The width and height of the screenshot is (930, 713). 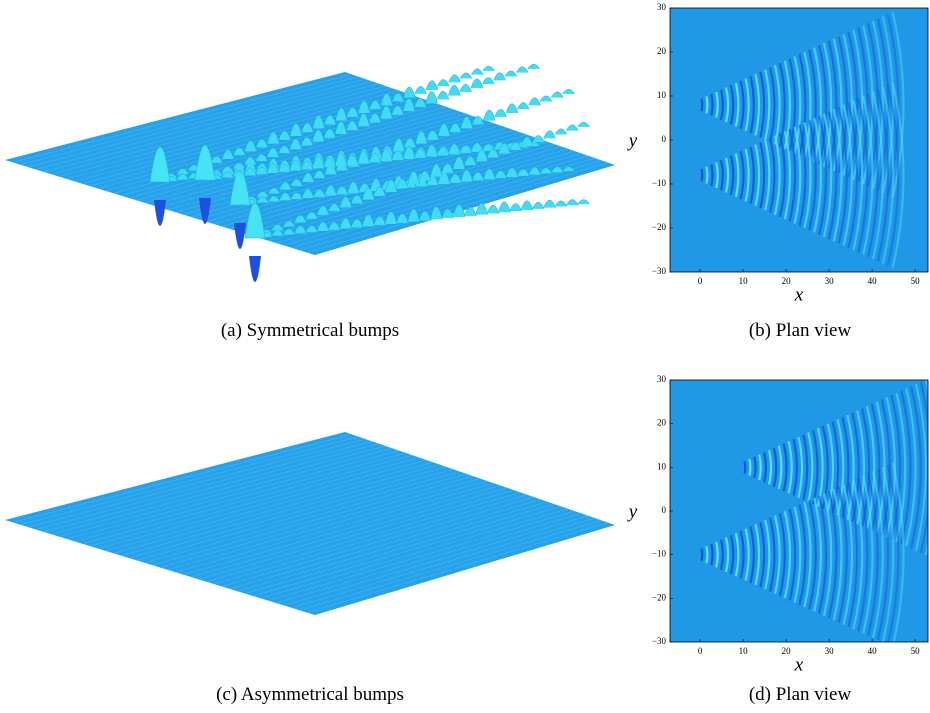 What do you see at coordinates (787, 281) in the screenshot?
I see `x-tick-label: 20` at bounding box center [787, 281].